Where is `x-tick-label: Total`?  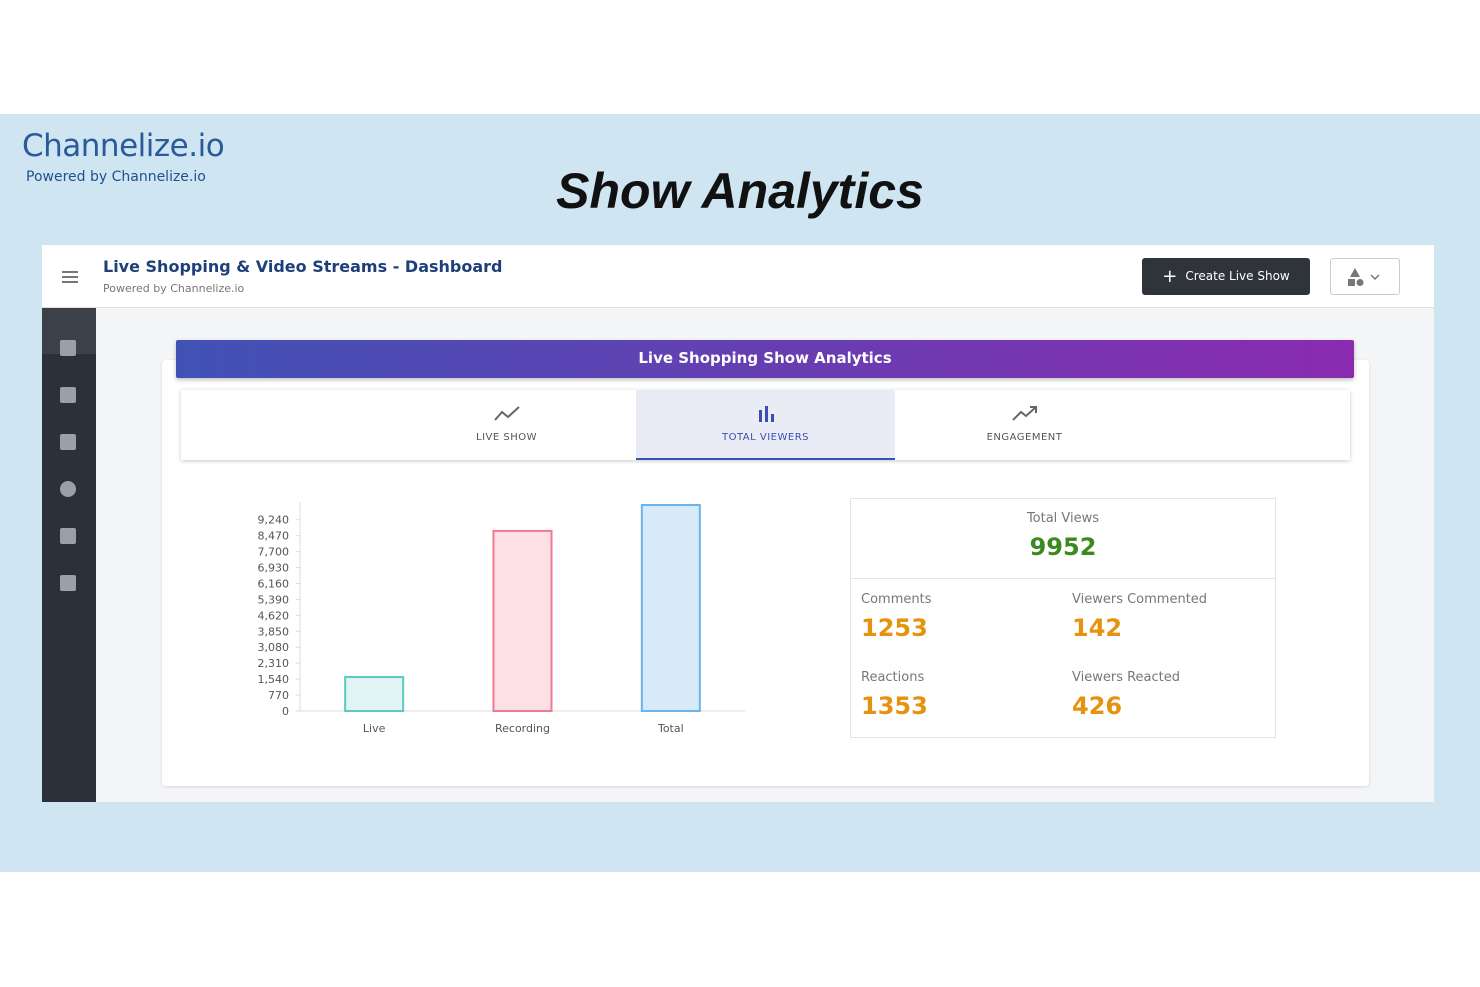 x-tick-label: Total is located at coordinates (670, 728).